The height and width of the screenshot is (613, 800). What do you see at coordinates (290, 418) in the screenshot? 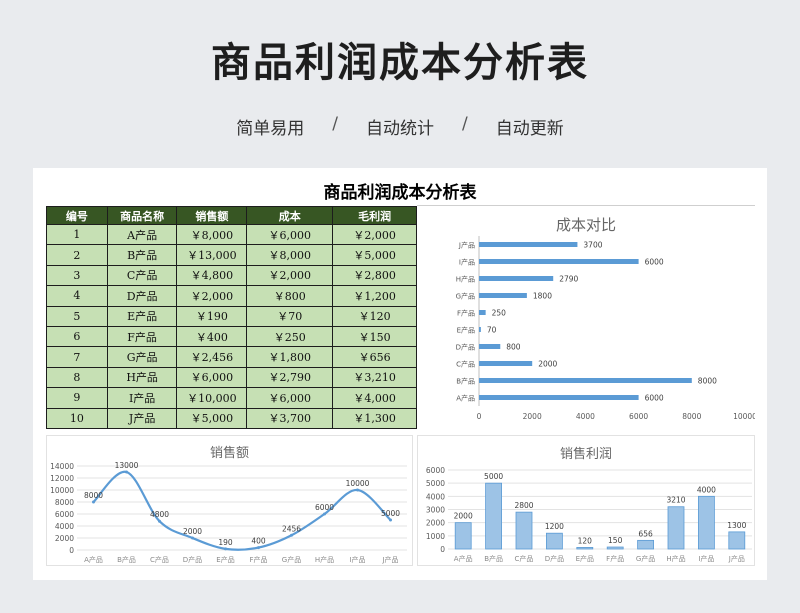
I see `table-cell: ￥3,700` at bounding box center [290, 418].